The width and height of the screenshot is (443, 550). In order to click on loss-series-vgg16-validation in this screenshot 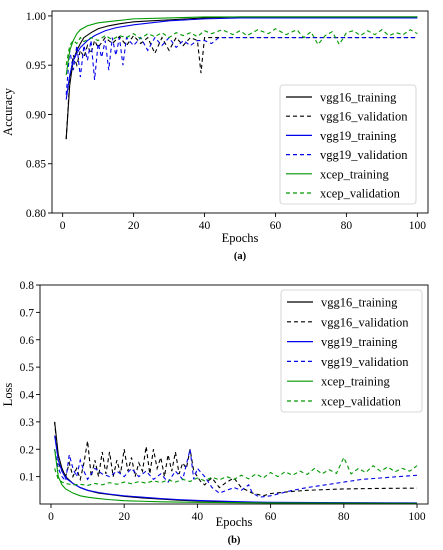, I will do `click(236, 459)`.